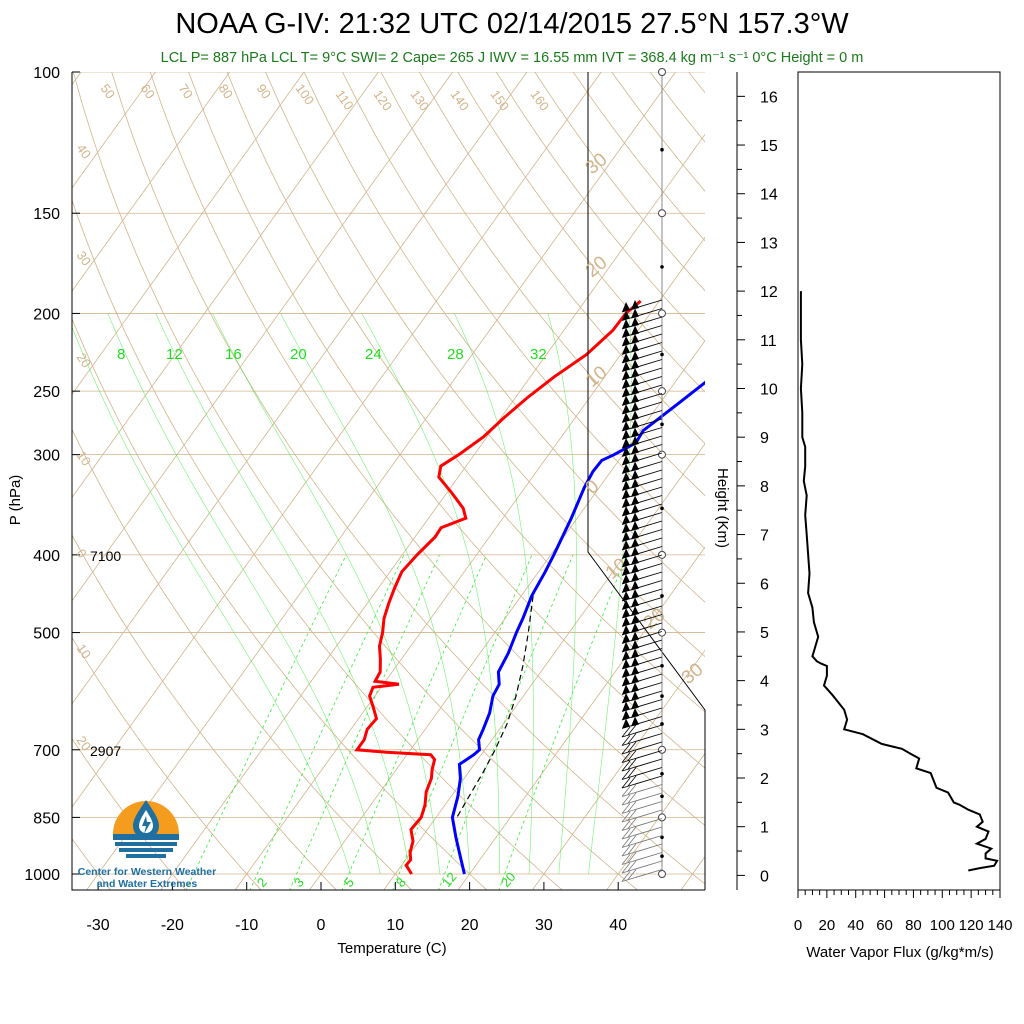 The image size is (1024, 1024). Describe the element at coordinates (900, 952) in the screenshot. I see `flux-x-axis-label: Water Vapor Flux (g/kg*m/s)` at that location.